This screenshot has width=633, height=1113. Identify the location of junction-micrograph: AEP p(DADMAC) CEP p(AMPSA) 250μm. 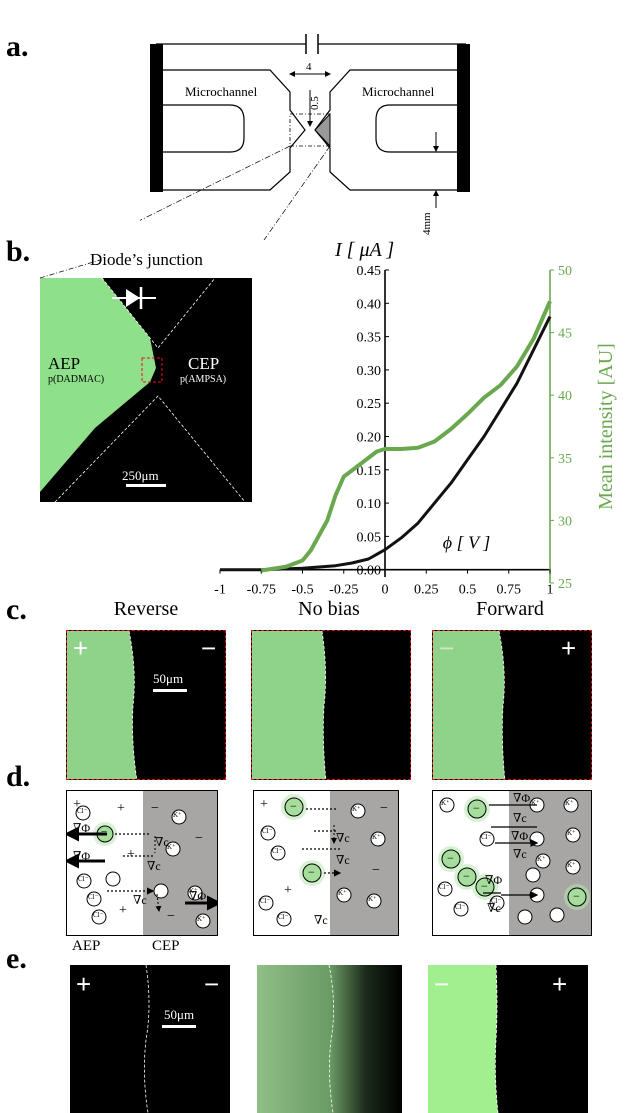
(146, 390).